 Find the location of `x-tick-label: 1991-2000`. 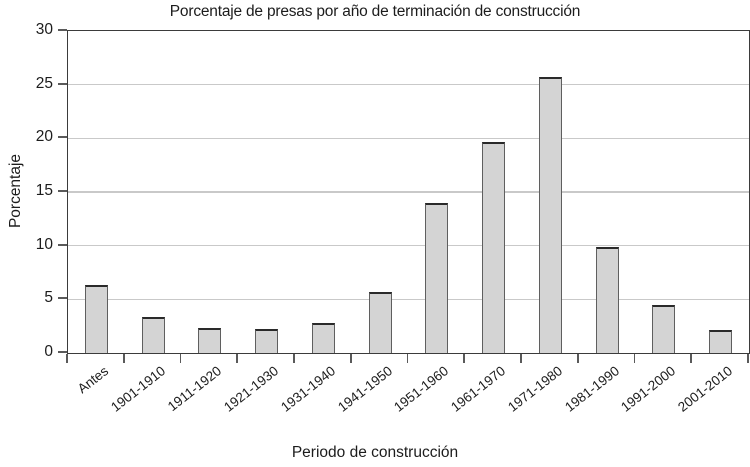

x-tick-label: 1991-2000 is located at coordinates (648, 389).